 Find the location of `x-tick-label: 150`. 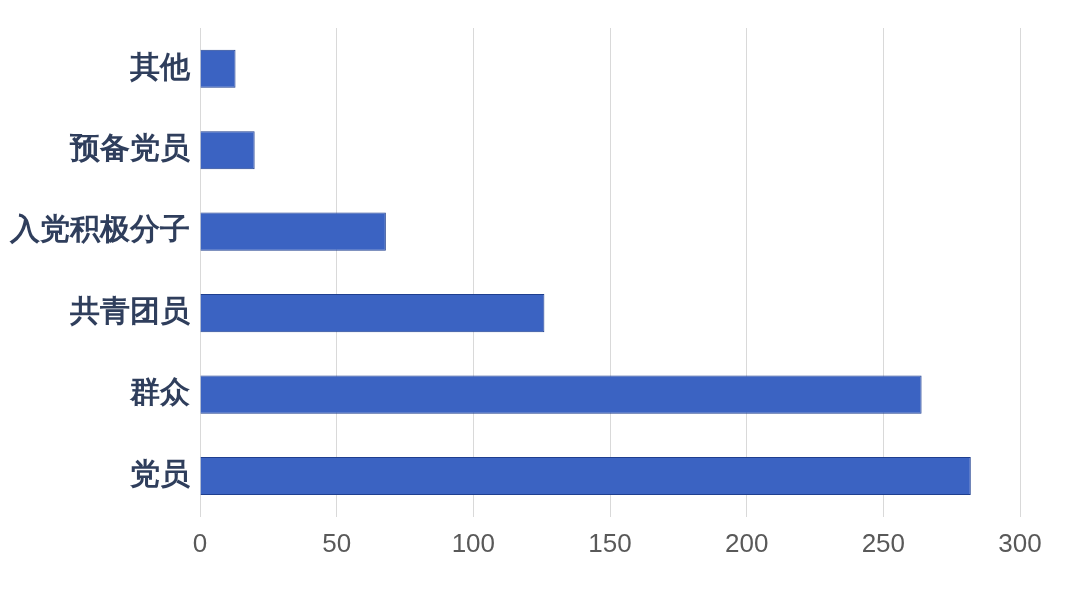

x-tick-label: 150 is located at coordinates (610, 542).